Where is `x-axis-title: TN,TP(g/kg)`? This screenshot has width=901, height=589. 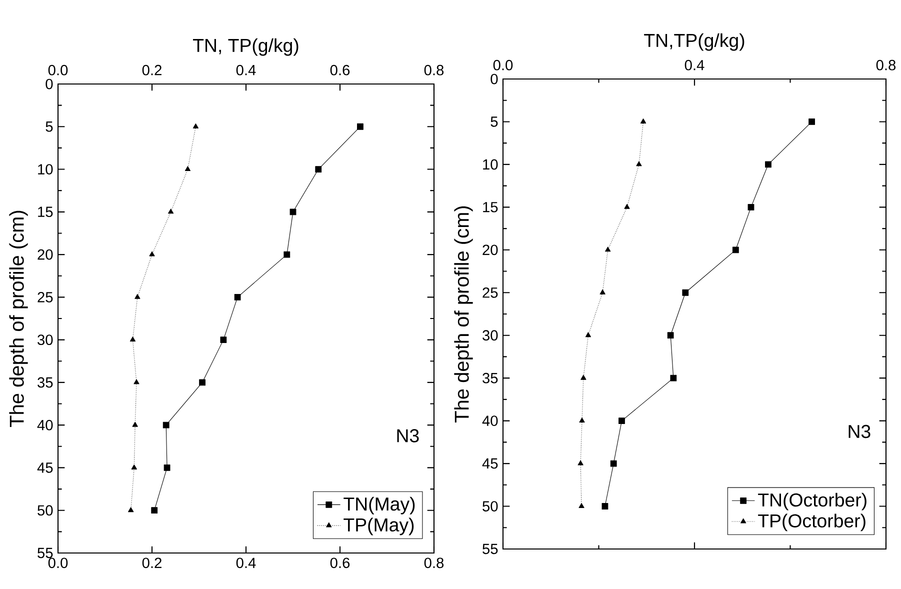
x-axis-title: TN,TP(g/kg) is located at coordinates (694, 42).